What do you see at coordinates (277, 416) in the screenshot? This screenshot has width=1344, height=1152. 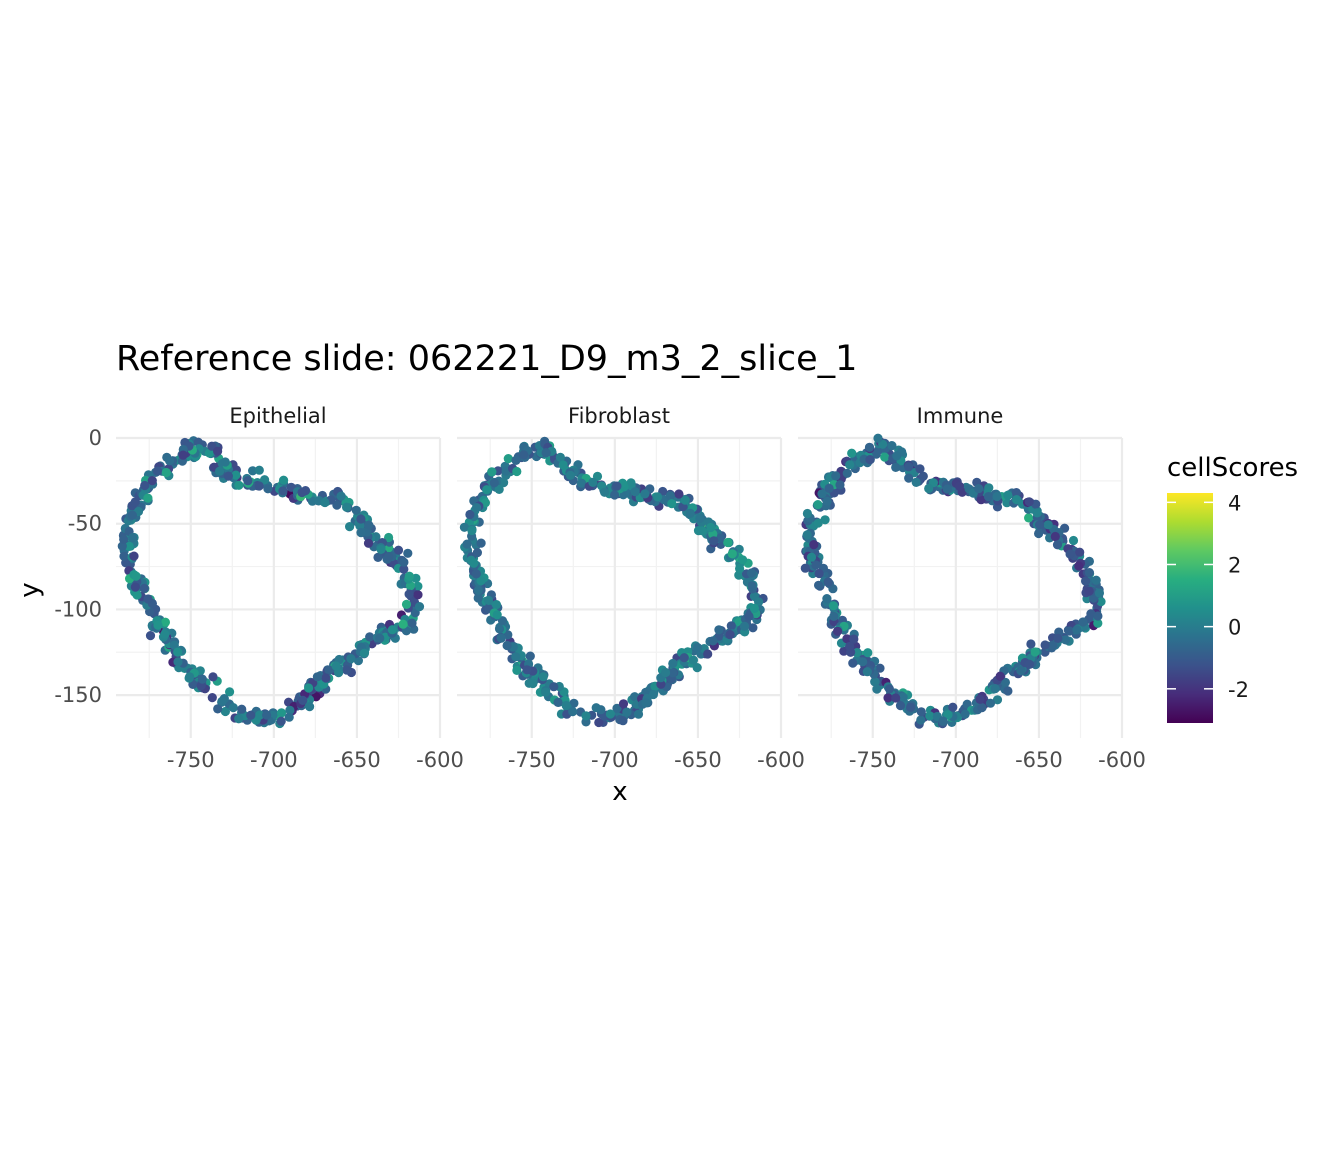 I see `facet-label: Epithelial` at bounding box center [277, 416].